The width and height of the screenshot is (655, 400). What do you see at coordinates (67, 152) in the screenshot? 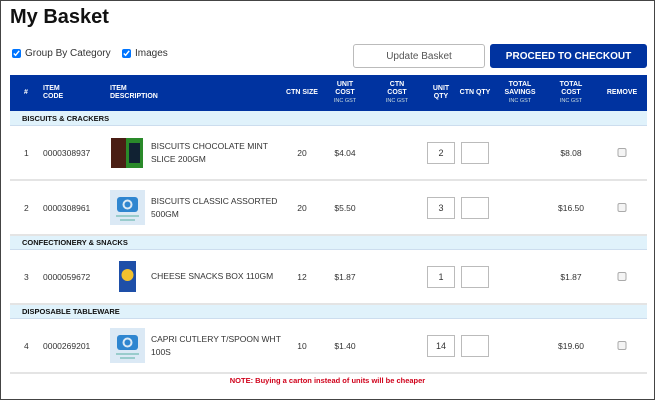
I see `item-code: 0000308937` at bounding box center [67, 152].